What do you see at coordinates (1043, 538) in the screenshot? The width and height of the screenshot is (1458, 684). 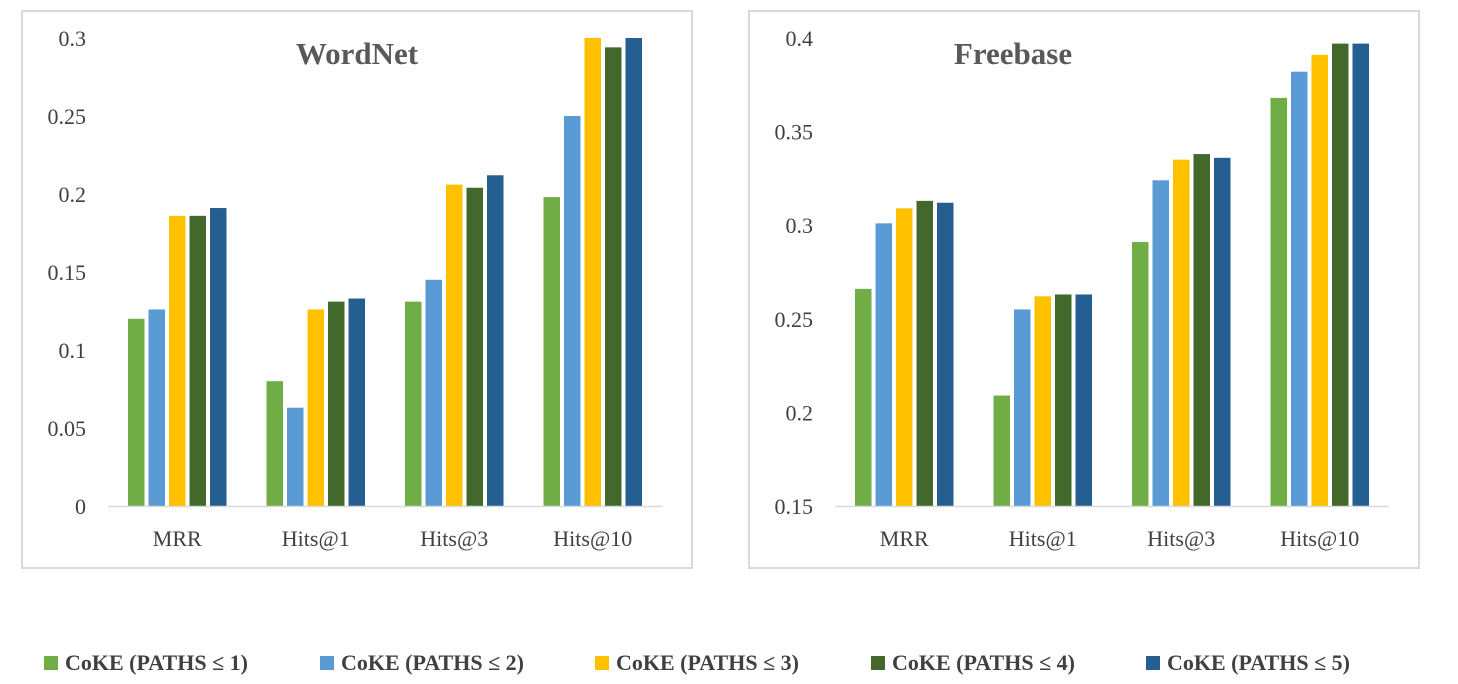 I see `freebase-category-label: Hits@1` at bounding box center [1043, 538].